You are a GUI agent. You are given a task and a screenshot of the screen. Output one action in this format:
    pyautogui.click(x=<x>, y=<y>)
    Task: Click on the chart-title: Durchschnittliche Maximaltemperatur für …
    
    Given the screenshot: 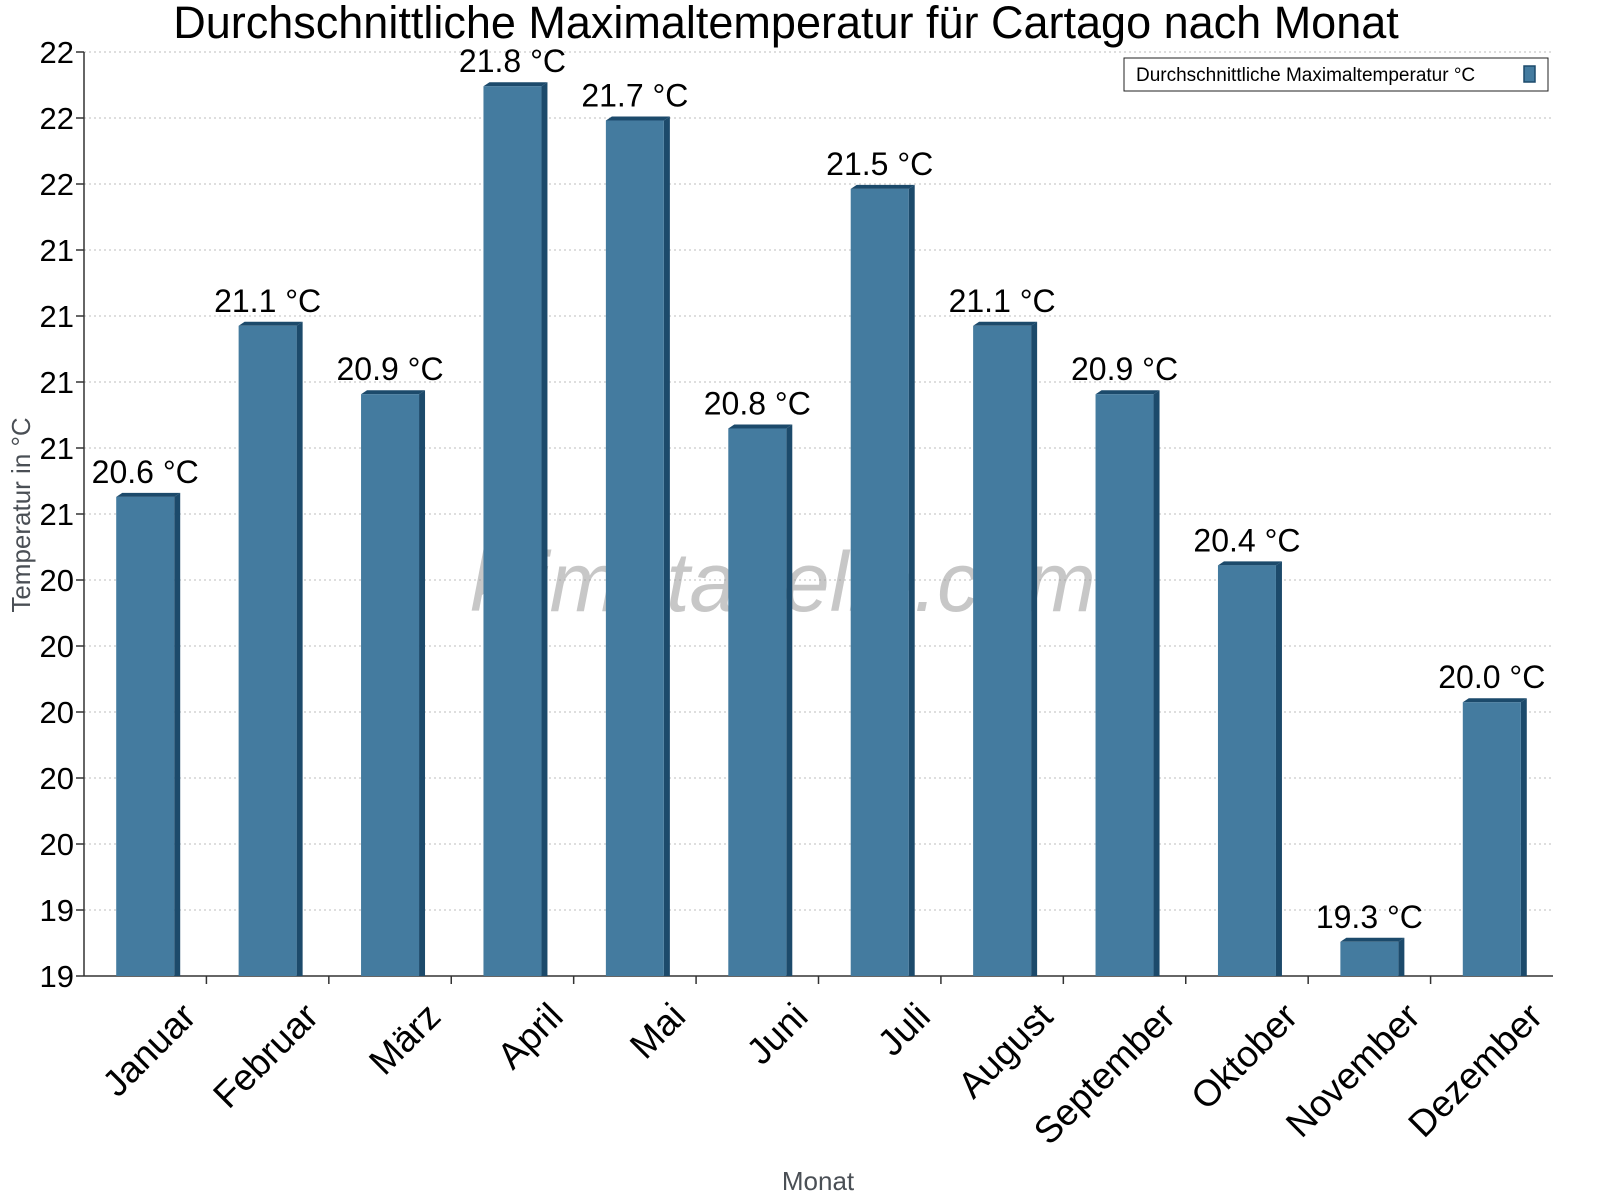 What is the action you would take?
    pyautogui.click(x=786, y=24)
    